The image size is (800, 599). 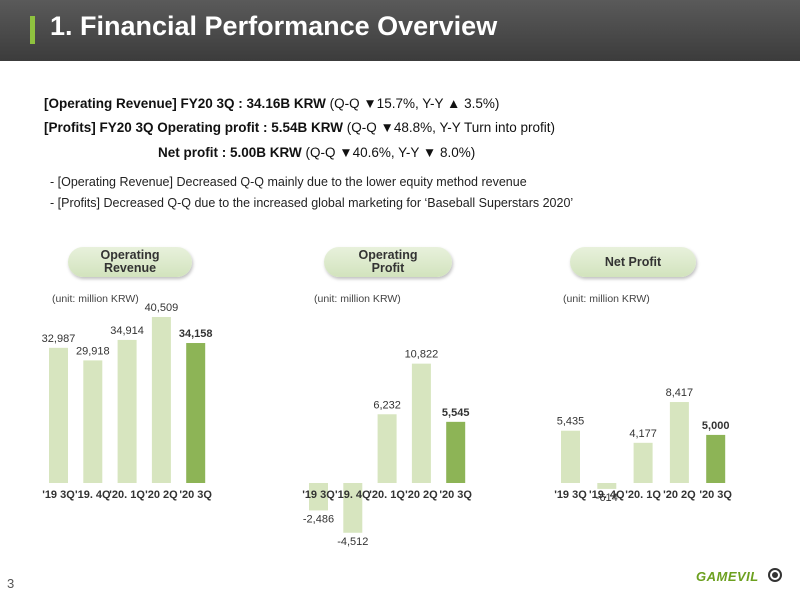 I want to click on net-profit-category-label-2: '19. 4Q, so click(x=607, y=495).